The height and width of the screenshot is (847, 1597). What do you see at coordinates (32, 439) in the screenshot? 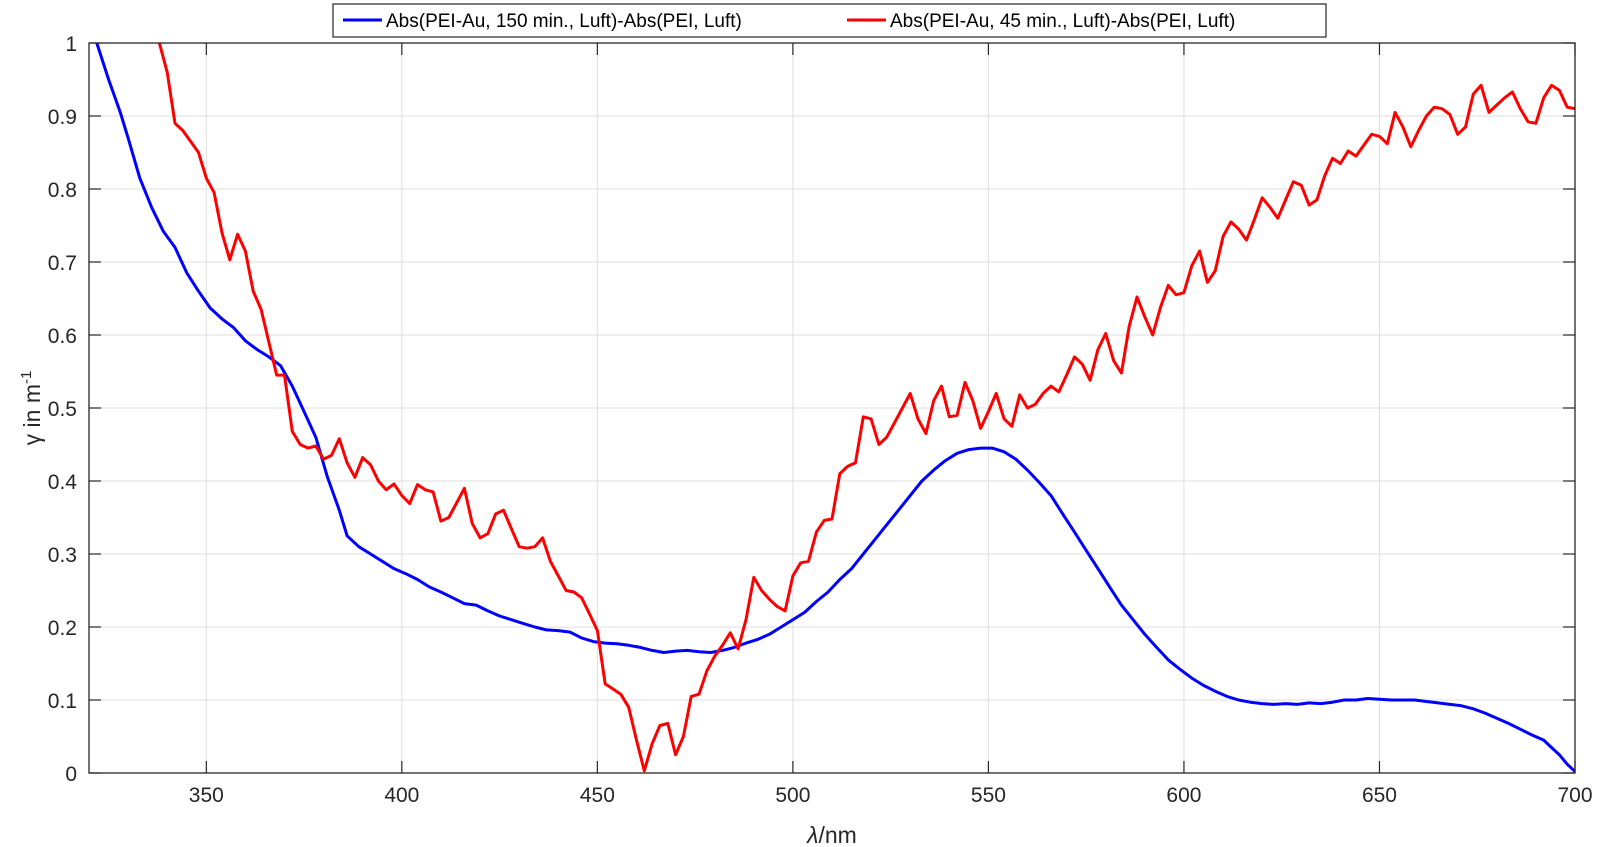
I see `y-axis-symbol: γ` at bounding box center [32, 439].